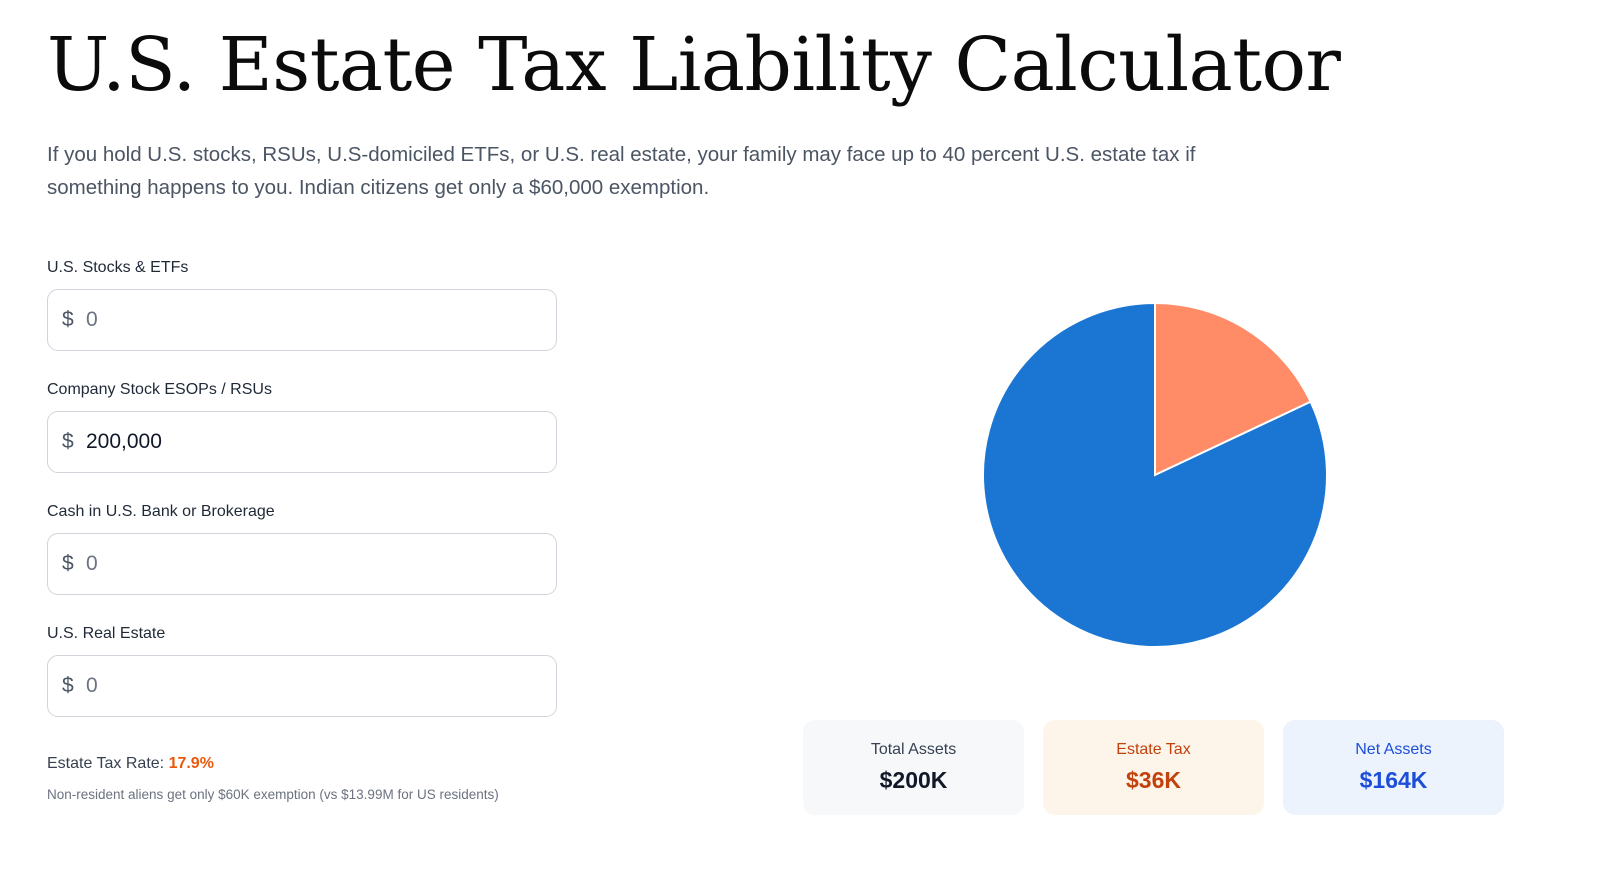 The image size is (1600, 873). I want to click on net-assets-card: Net Assets $164K, so click(1393, 767).